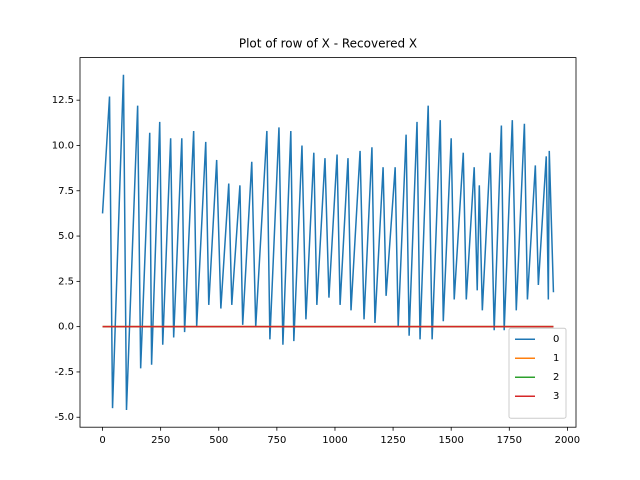 Image resolution: width=640 pixels, height=480 pixels. Describe the element at coordinates (450, 440) in the screenshot. I see `x-tick-label: 1500` at that location.